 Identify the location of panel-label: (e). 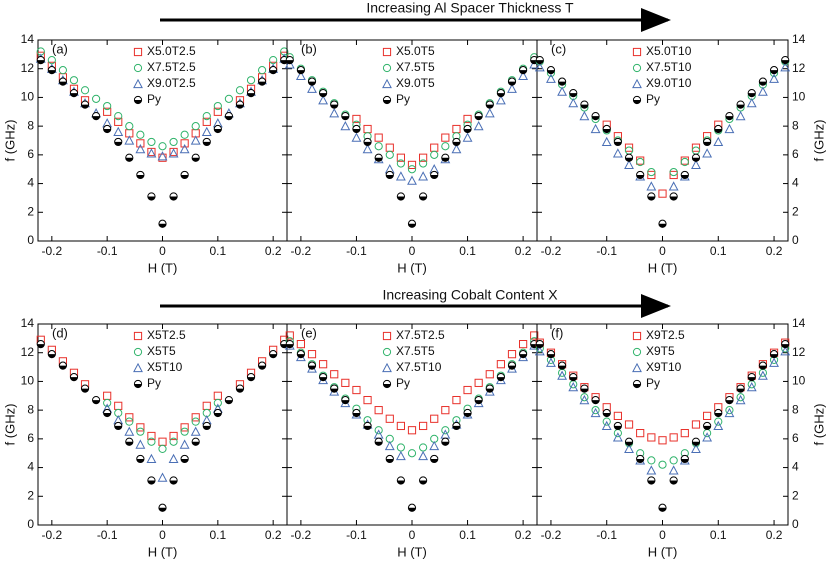
(309, 332).